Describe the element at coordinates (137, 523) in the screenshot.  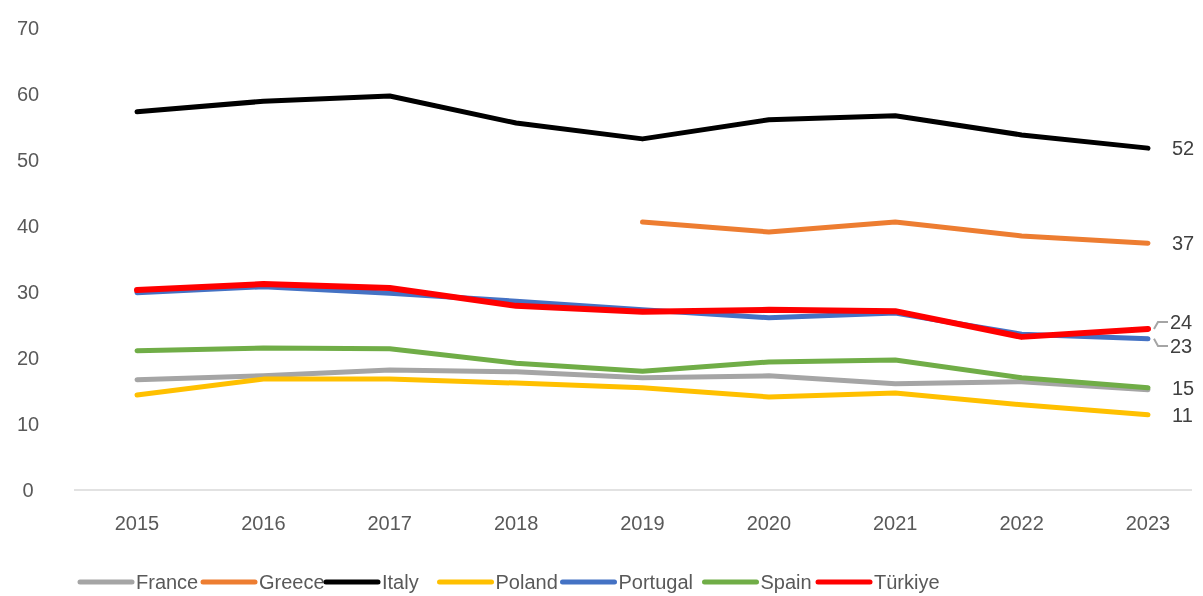
I see `x-tick-label: 2015` at that location.